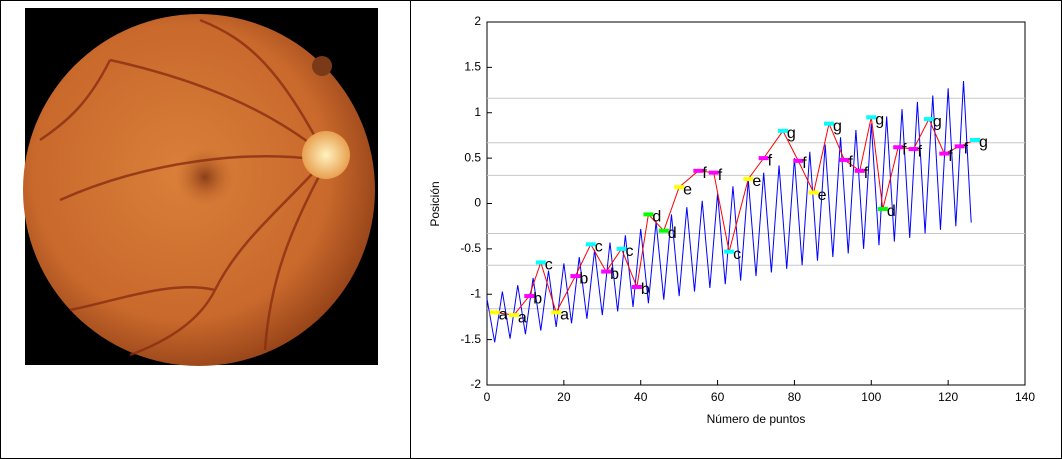  Describe the element at coordinates (641, 397) in the screenshot. I see `x-tick-label: 40` at that location.